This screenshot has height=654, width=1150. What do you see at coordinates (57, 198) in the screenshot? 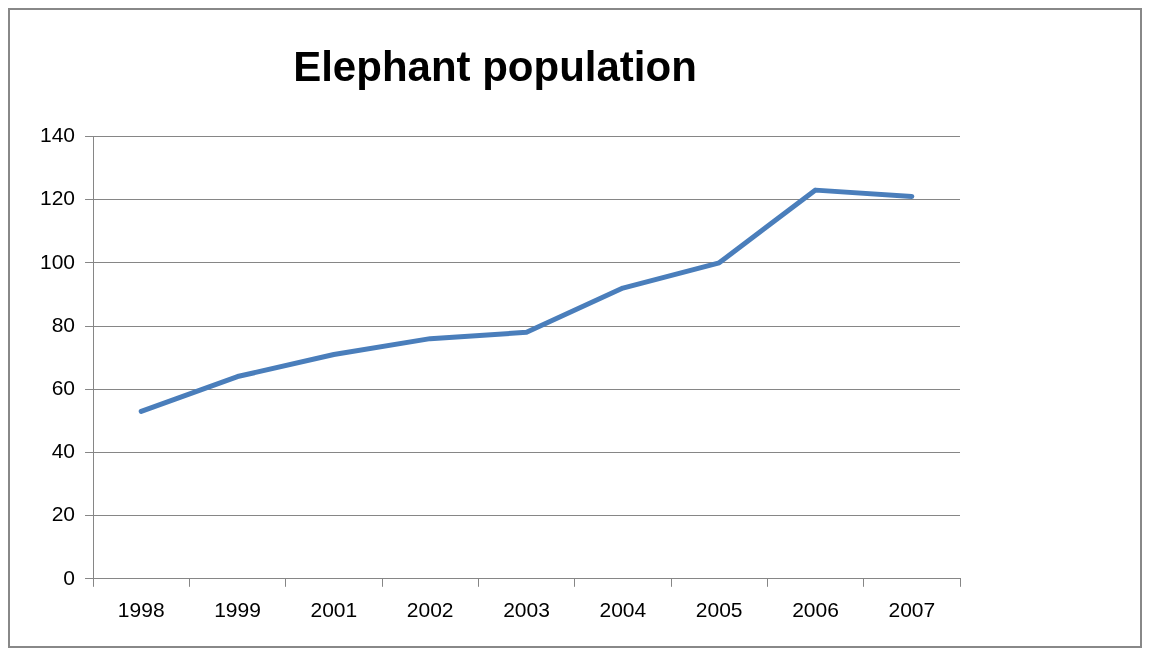
I see `y-tick-label: 120` at bounding box center [57, 198].